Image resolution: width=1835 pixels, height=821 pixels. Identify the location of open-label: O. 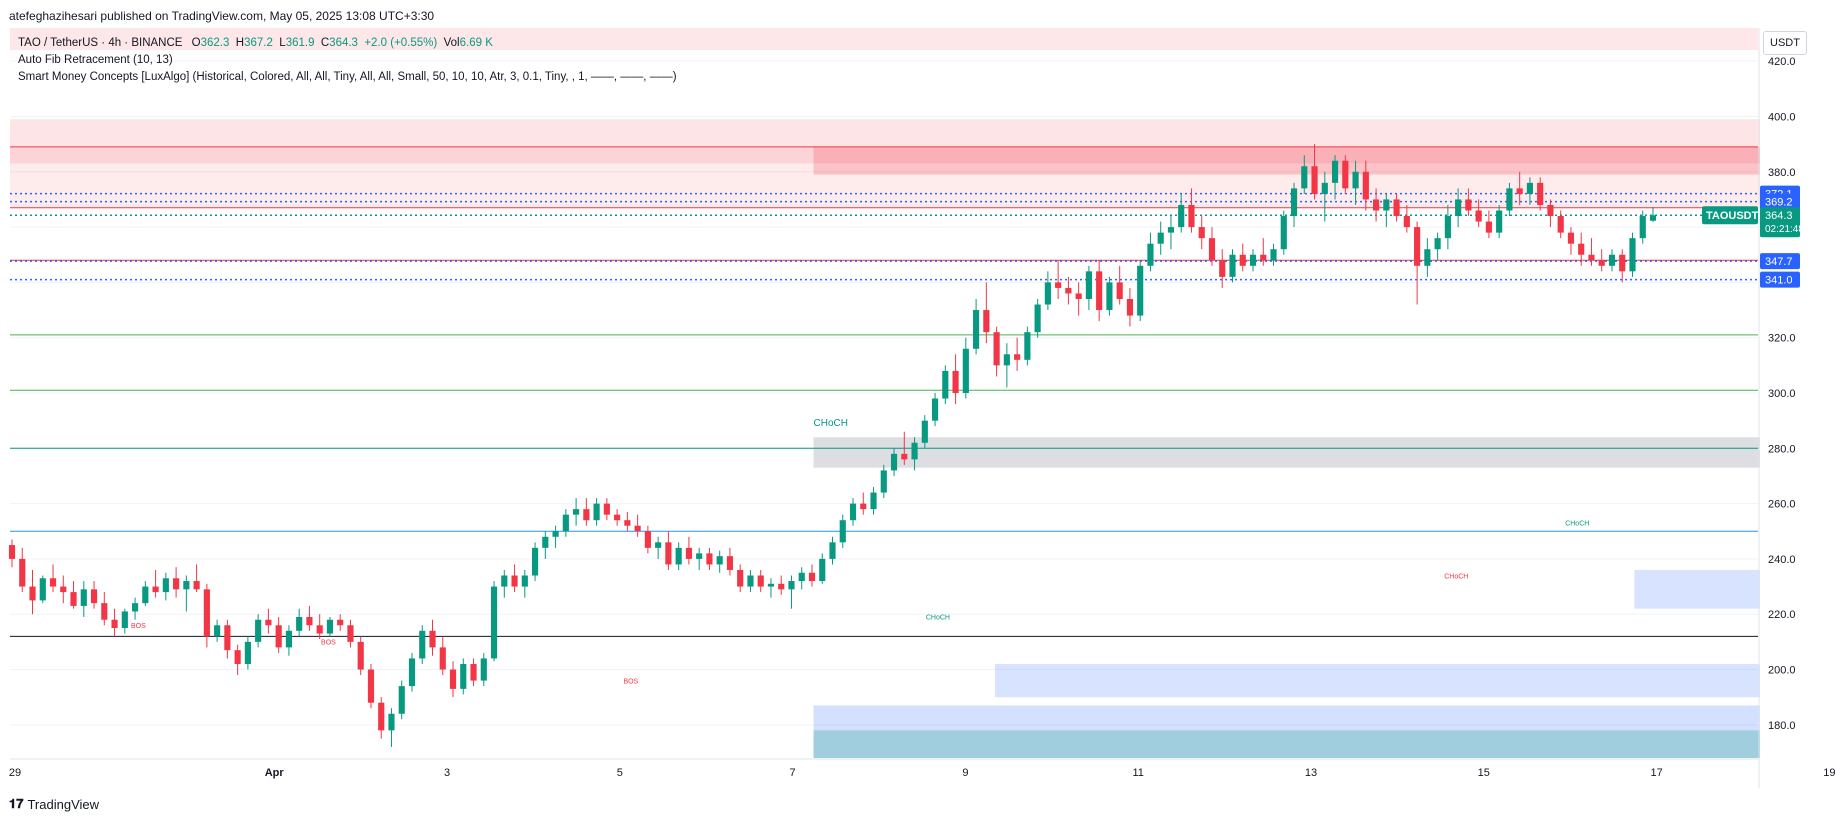
(196, 43).